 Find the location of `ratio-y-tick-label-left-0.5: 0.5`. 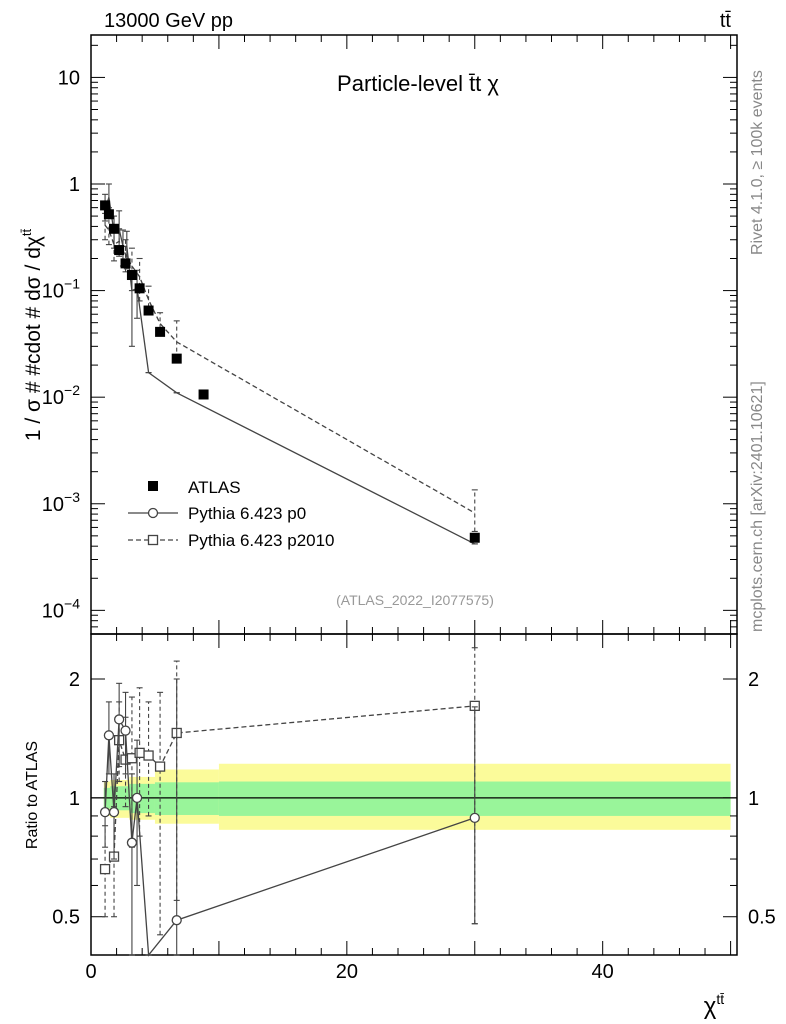

ratio-y-tick-label-left-0.5: 0.5 is located at coordinates (66, 918).